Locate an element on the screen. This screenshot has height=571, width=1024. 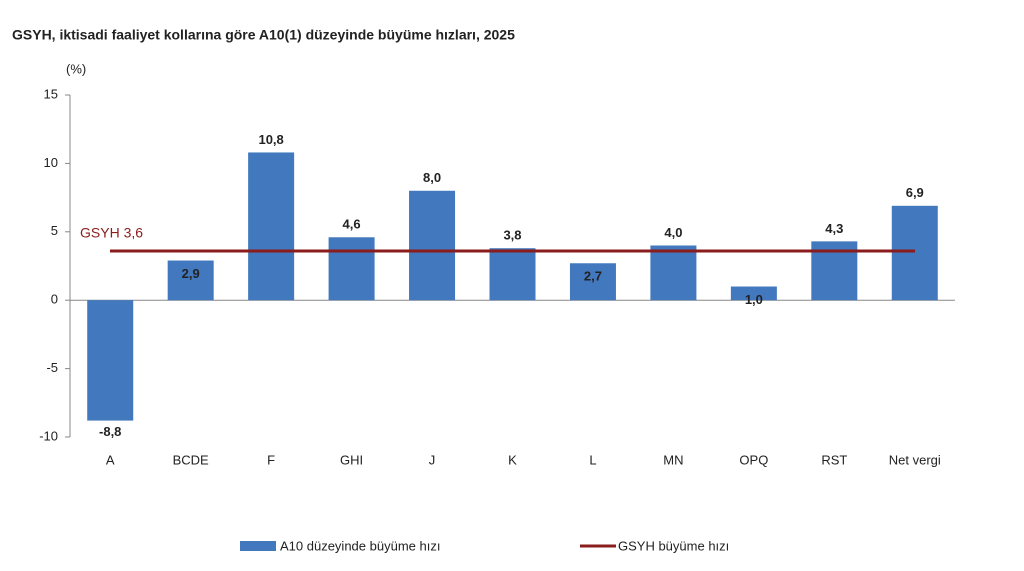
y-tick-label: 15 is located at coordinates (51, 93).